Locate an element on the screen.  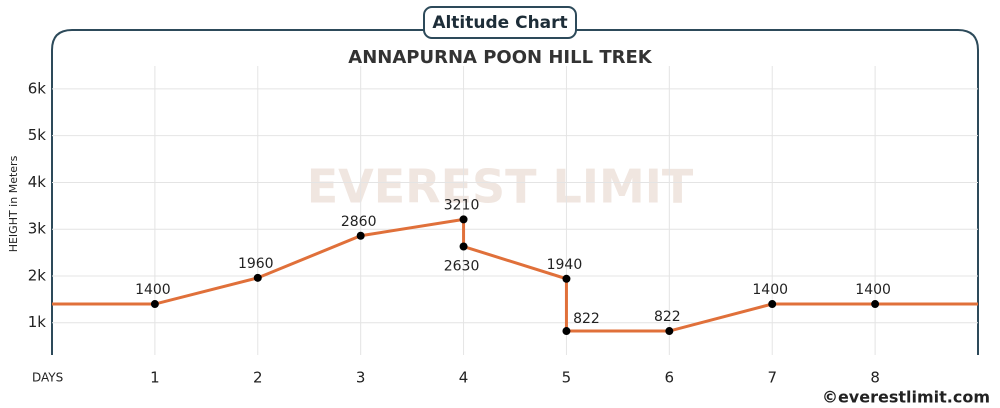
data-label: 1940 is located at coordinates (565, 265).